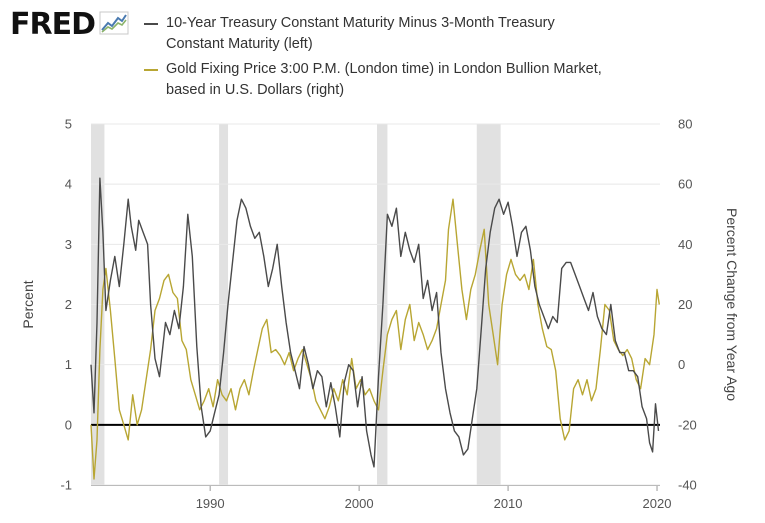 This screenshot has height=523, width=765. I want to click on right-tick-label: -20, so click(687, 424).